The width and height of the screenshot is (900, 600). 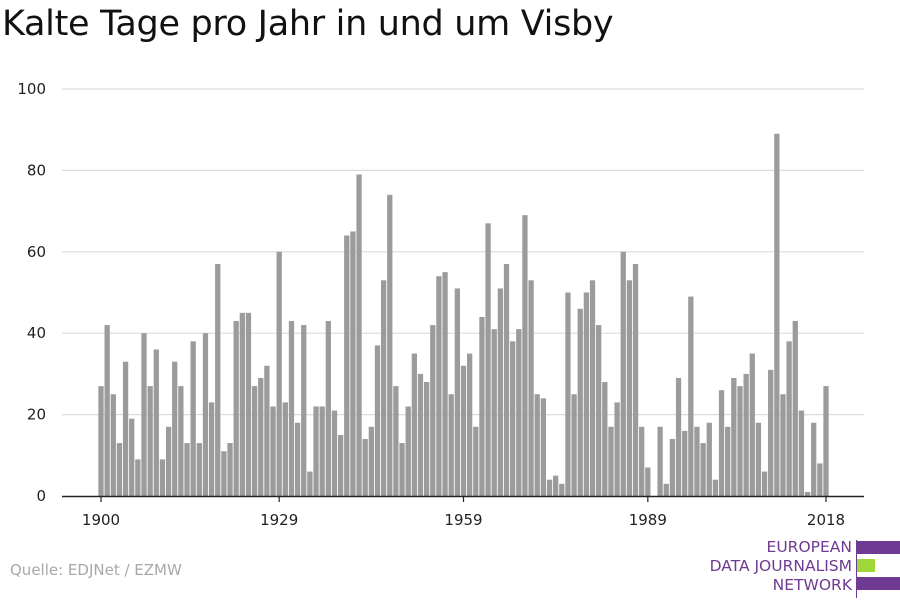 I want to click on logo-line-2: DATA JOURNALISM, so click(x=780, y=566).